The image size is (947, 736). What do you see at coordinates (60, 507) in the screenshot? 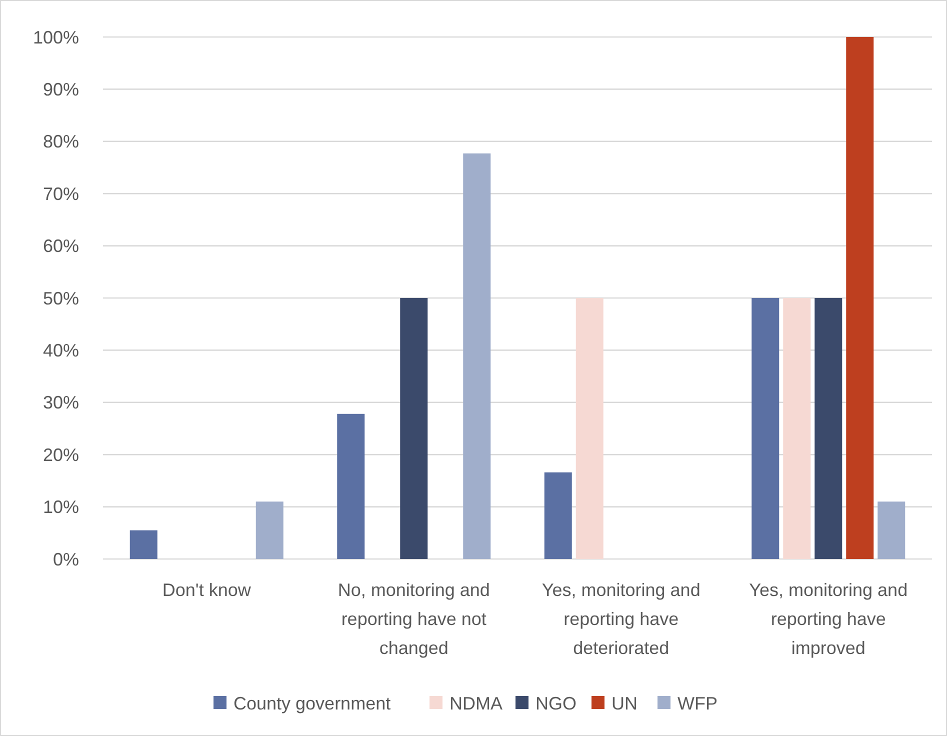
I see `y-tick-label: 10%` at bounding box center [60, 507].